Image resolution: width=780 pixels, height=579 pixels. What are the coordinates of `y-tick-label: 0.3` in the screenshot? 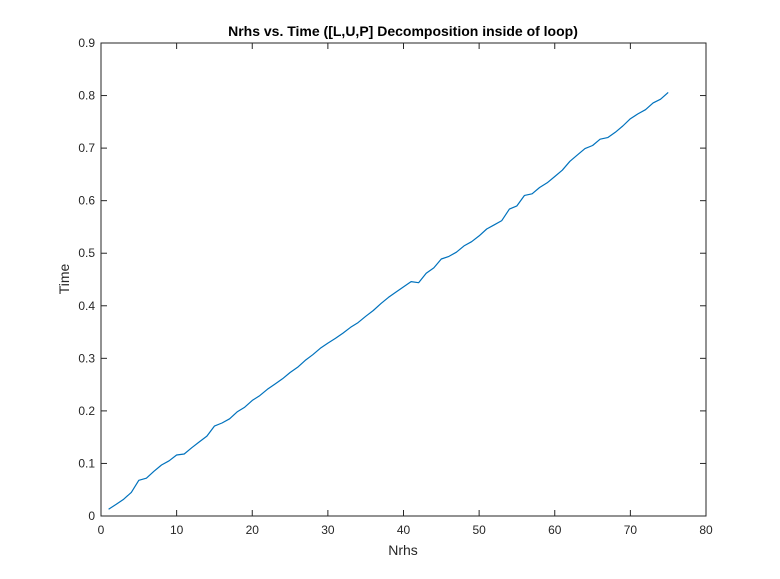 It's located at (86, 358).